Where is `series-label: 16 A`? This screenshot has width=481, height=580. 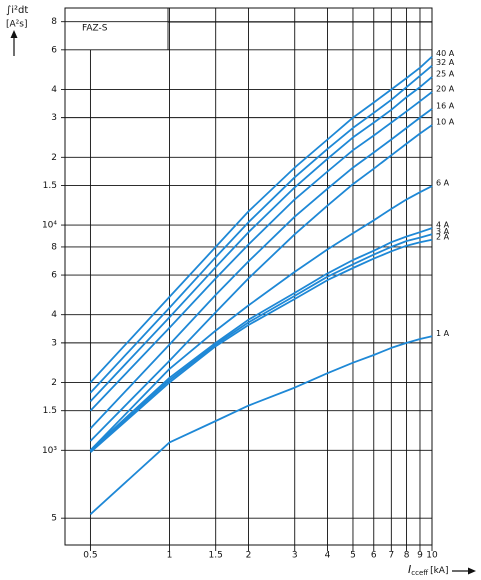
series-label: 16 A is located at coordinates (445, 105).